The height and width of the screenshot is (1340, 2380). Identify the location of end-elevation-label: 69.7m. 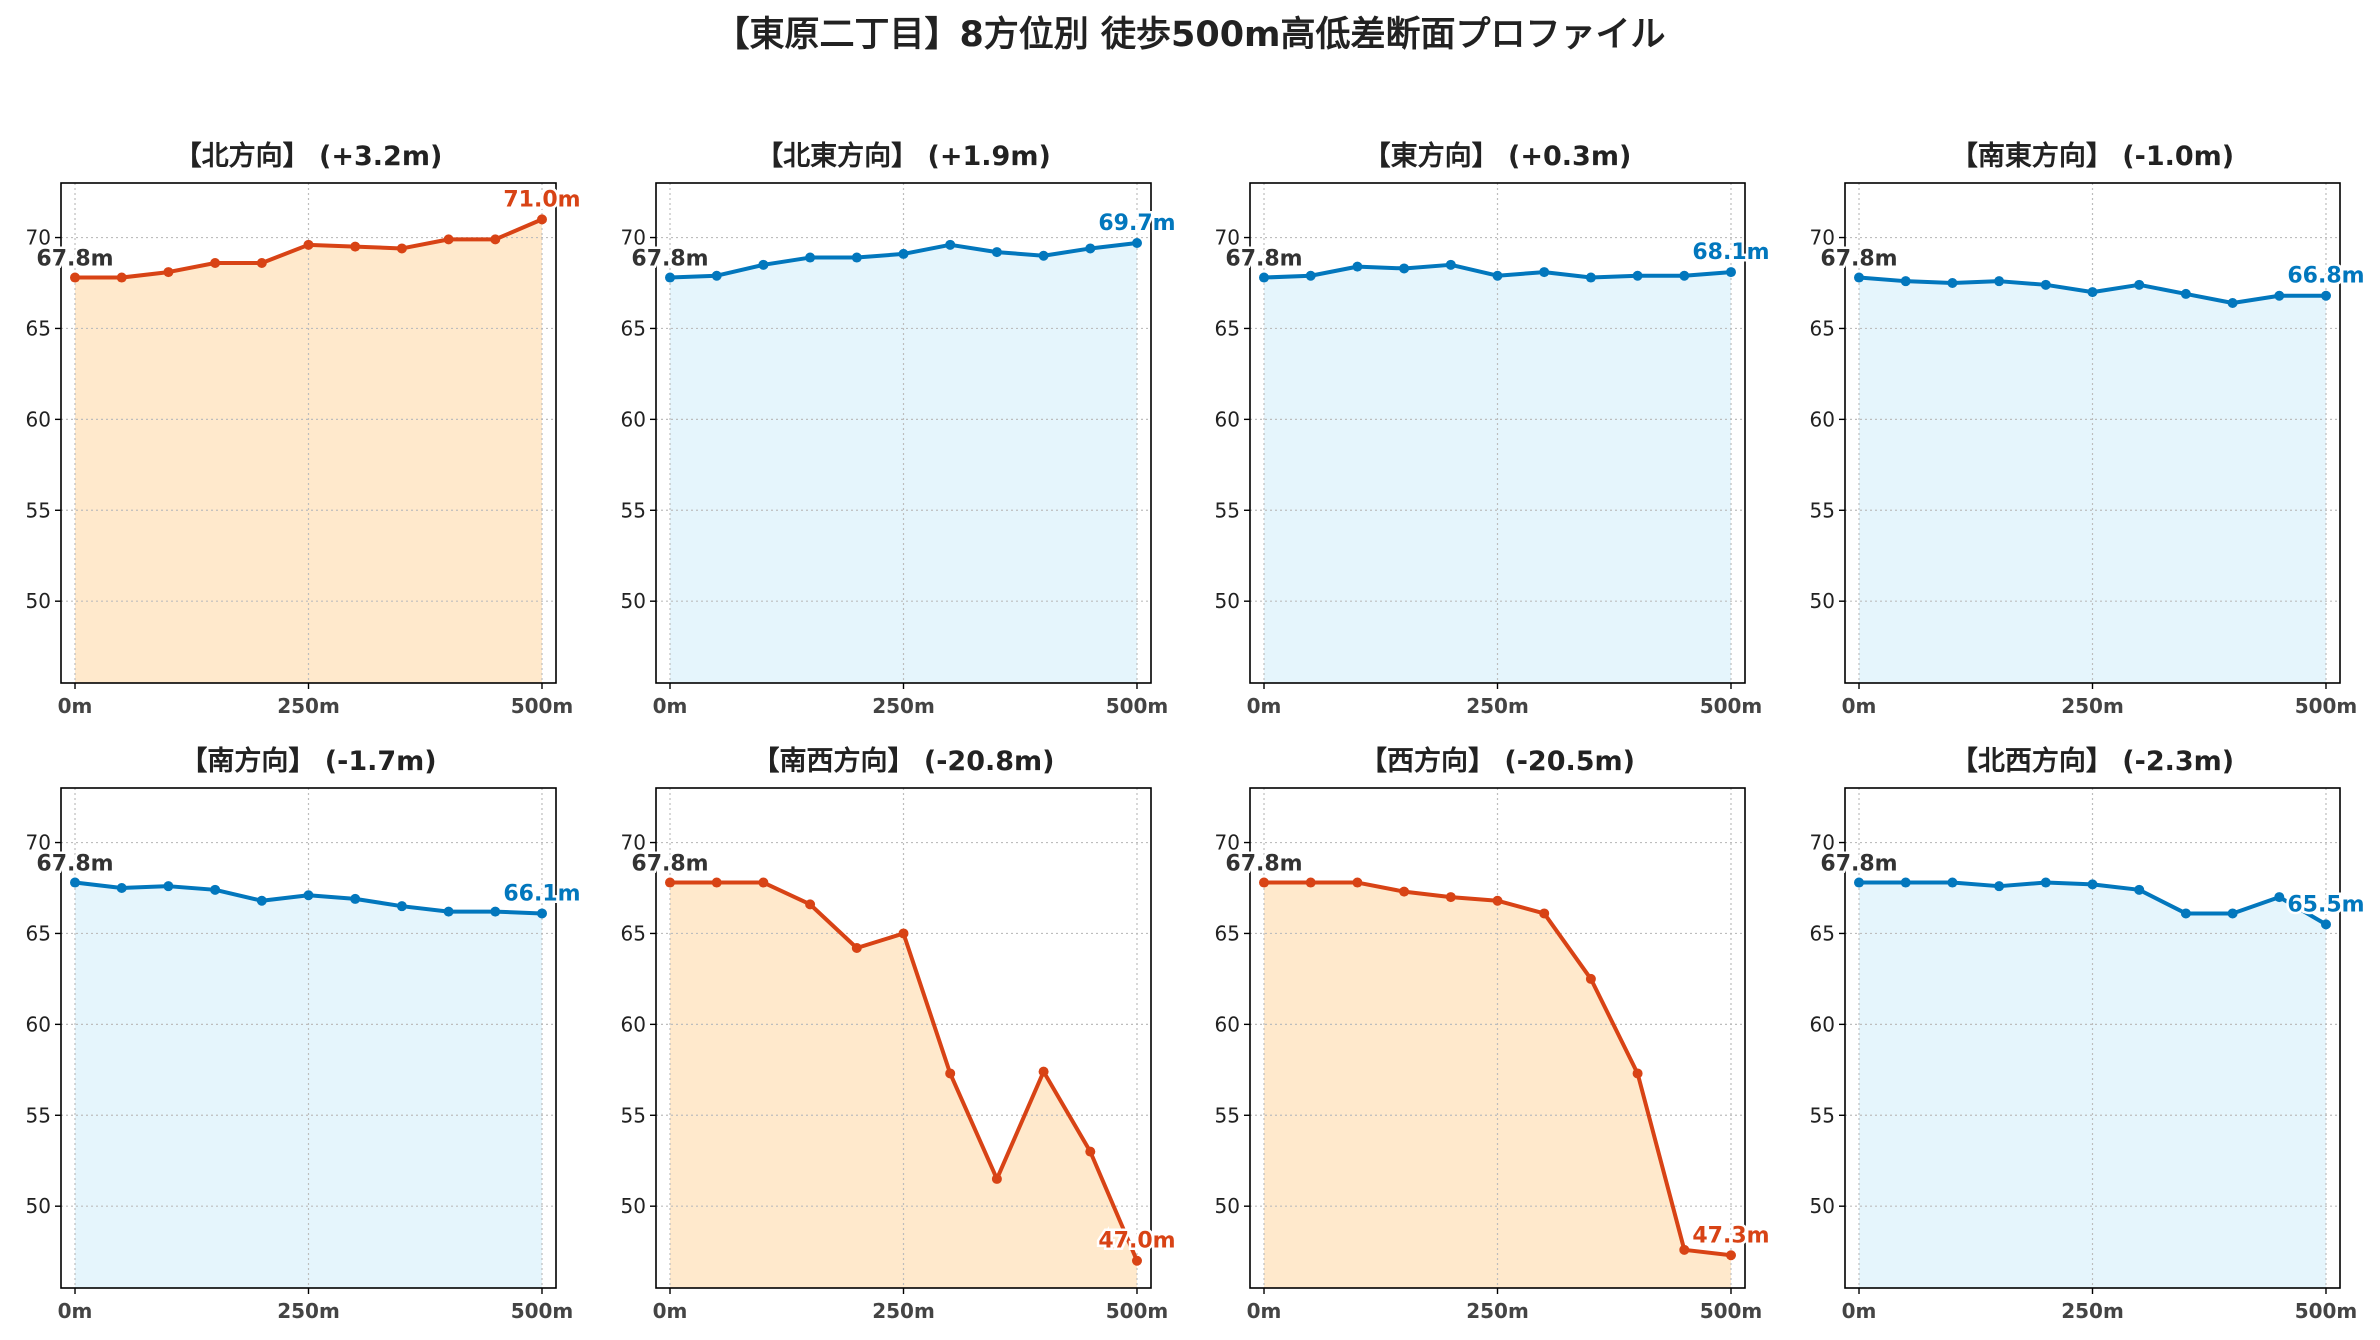
(1136, 223).